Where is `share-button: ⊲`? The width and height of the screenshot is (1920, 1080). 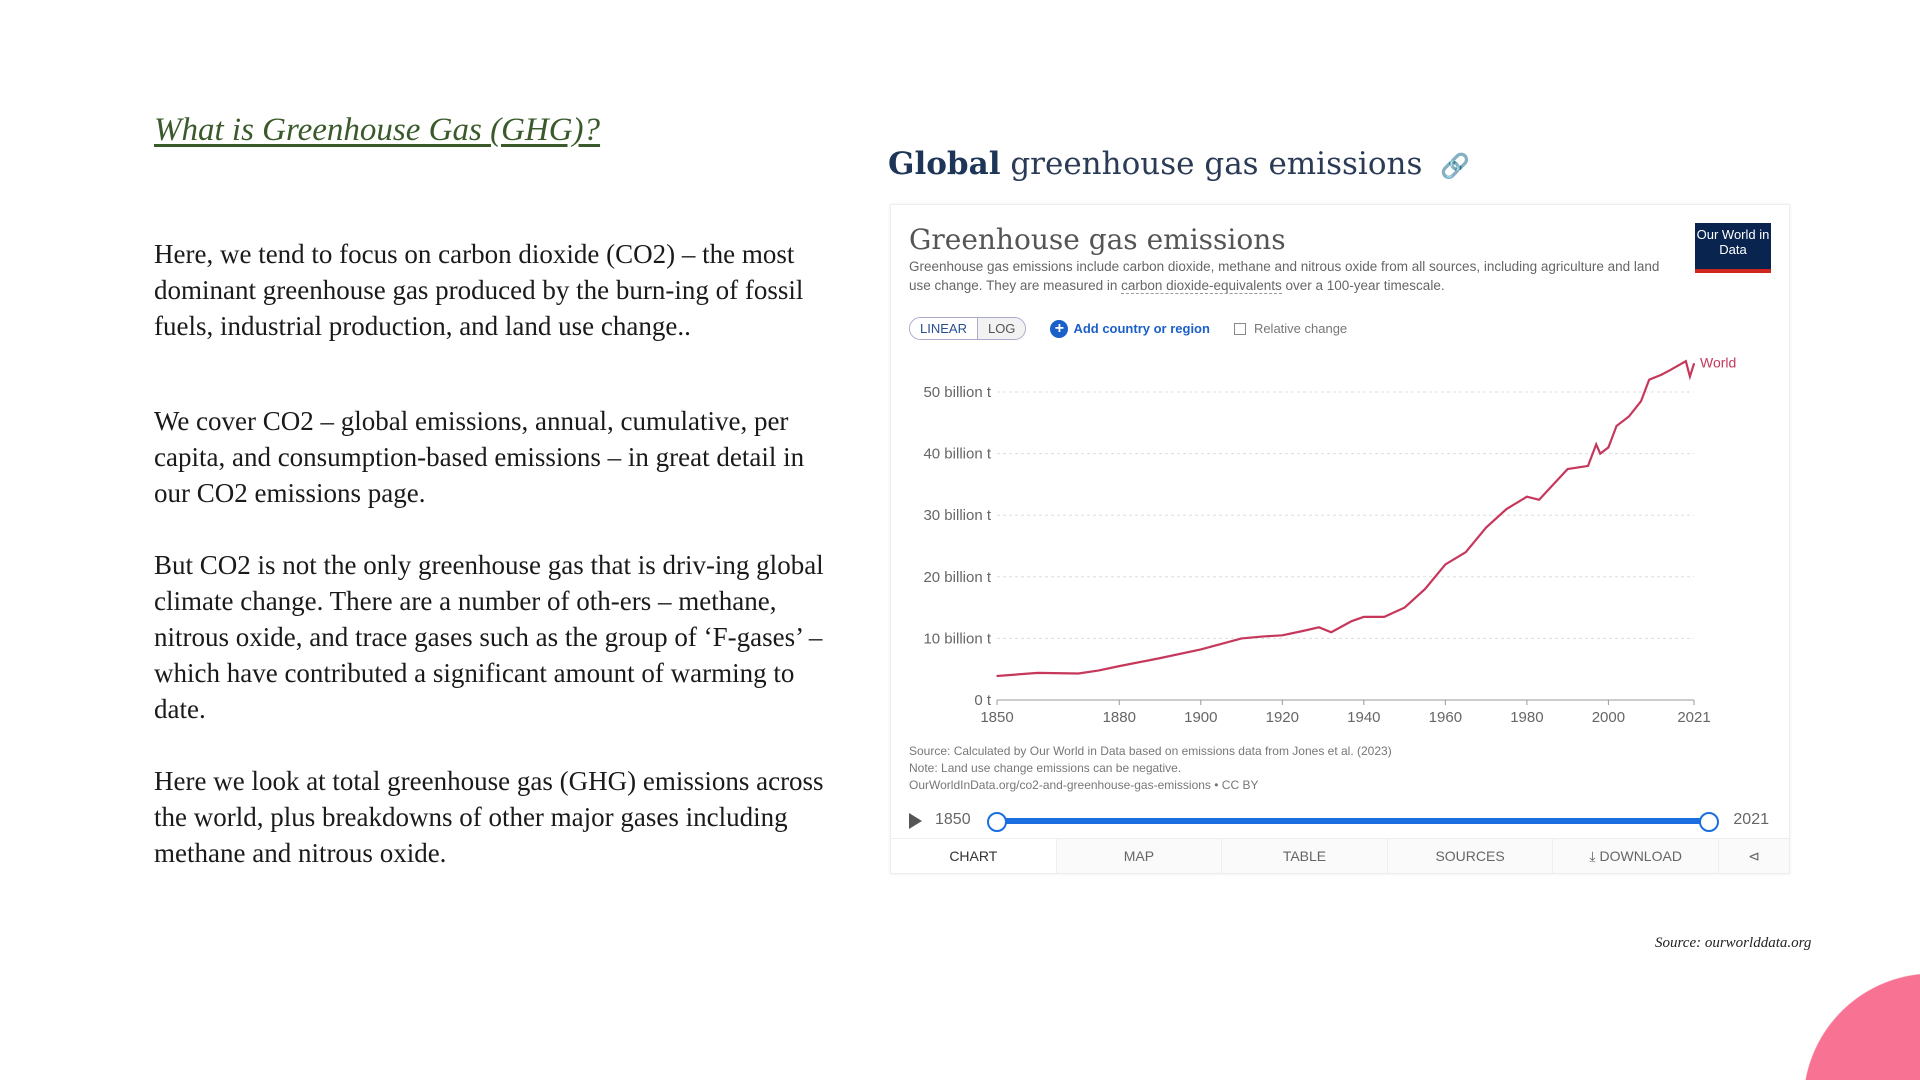 share-button: ⊲ is located at coordinates (1753, 856).